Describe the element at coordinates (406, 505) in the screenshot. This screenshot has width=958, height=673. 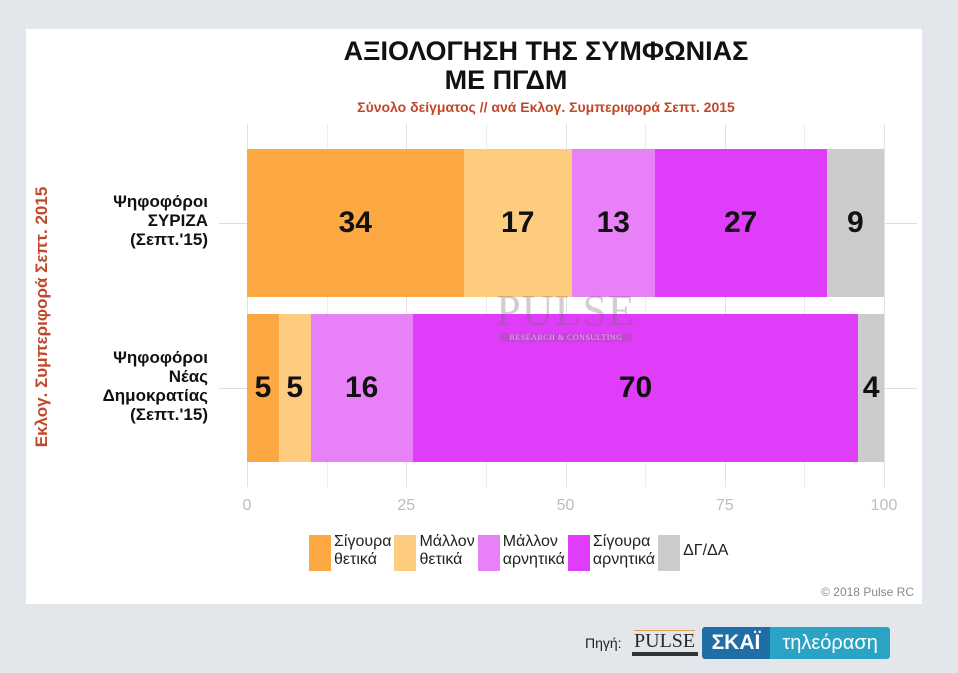
I see `x-tick-label: 25` at that location.